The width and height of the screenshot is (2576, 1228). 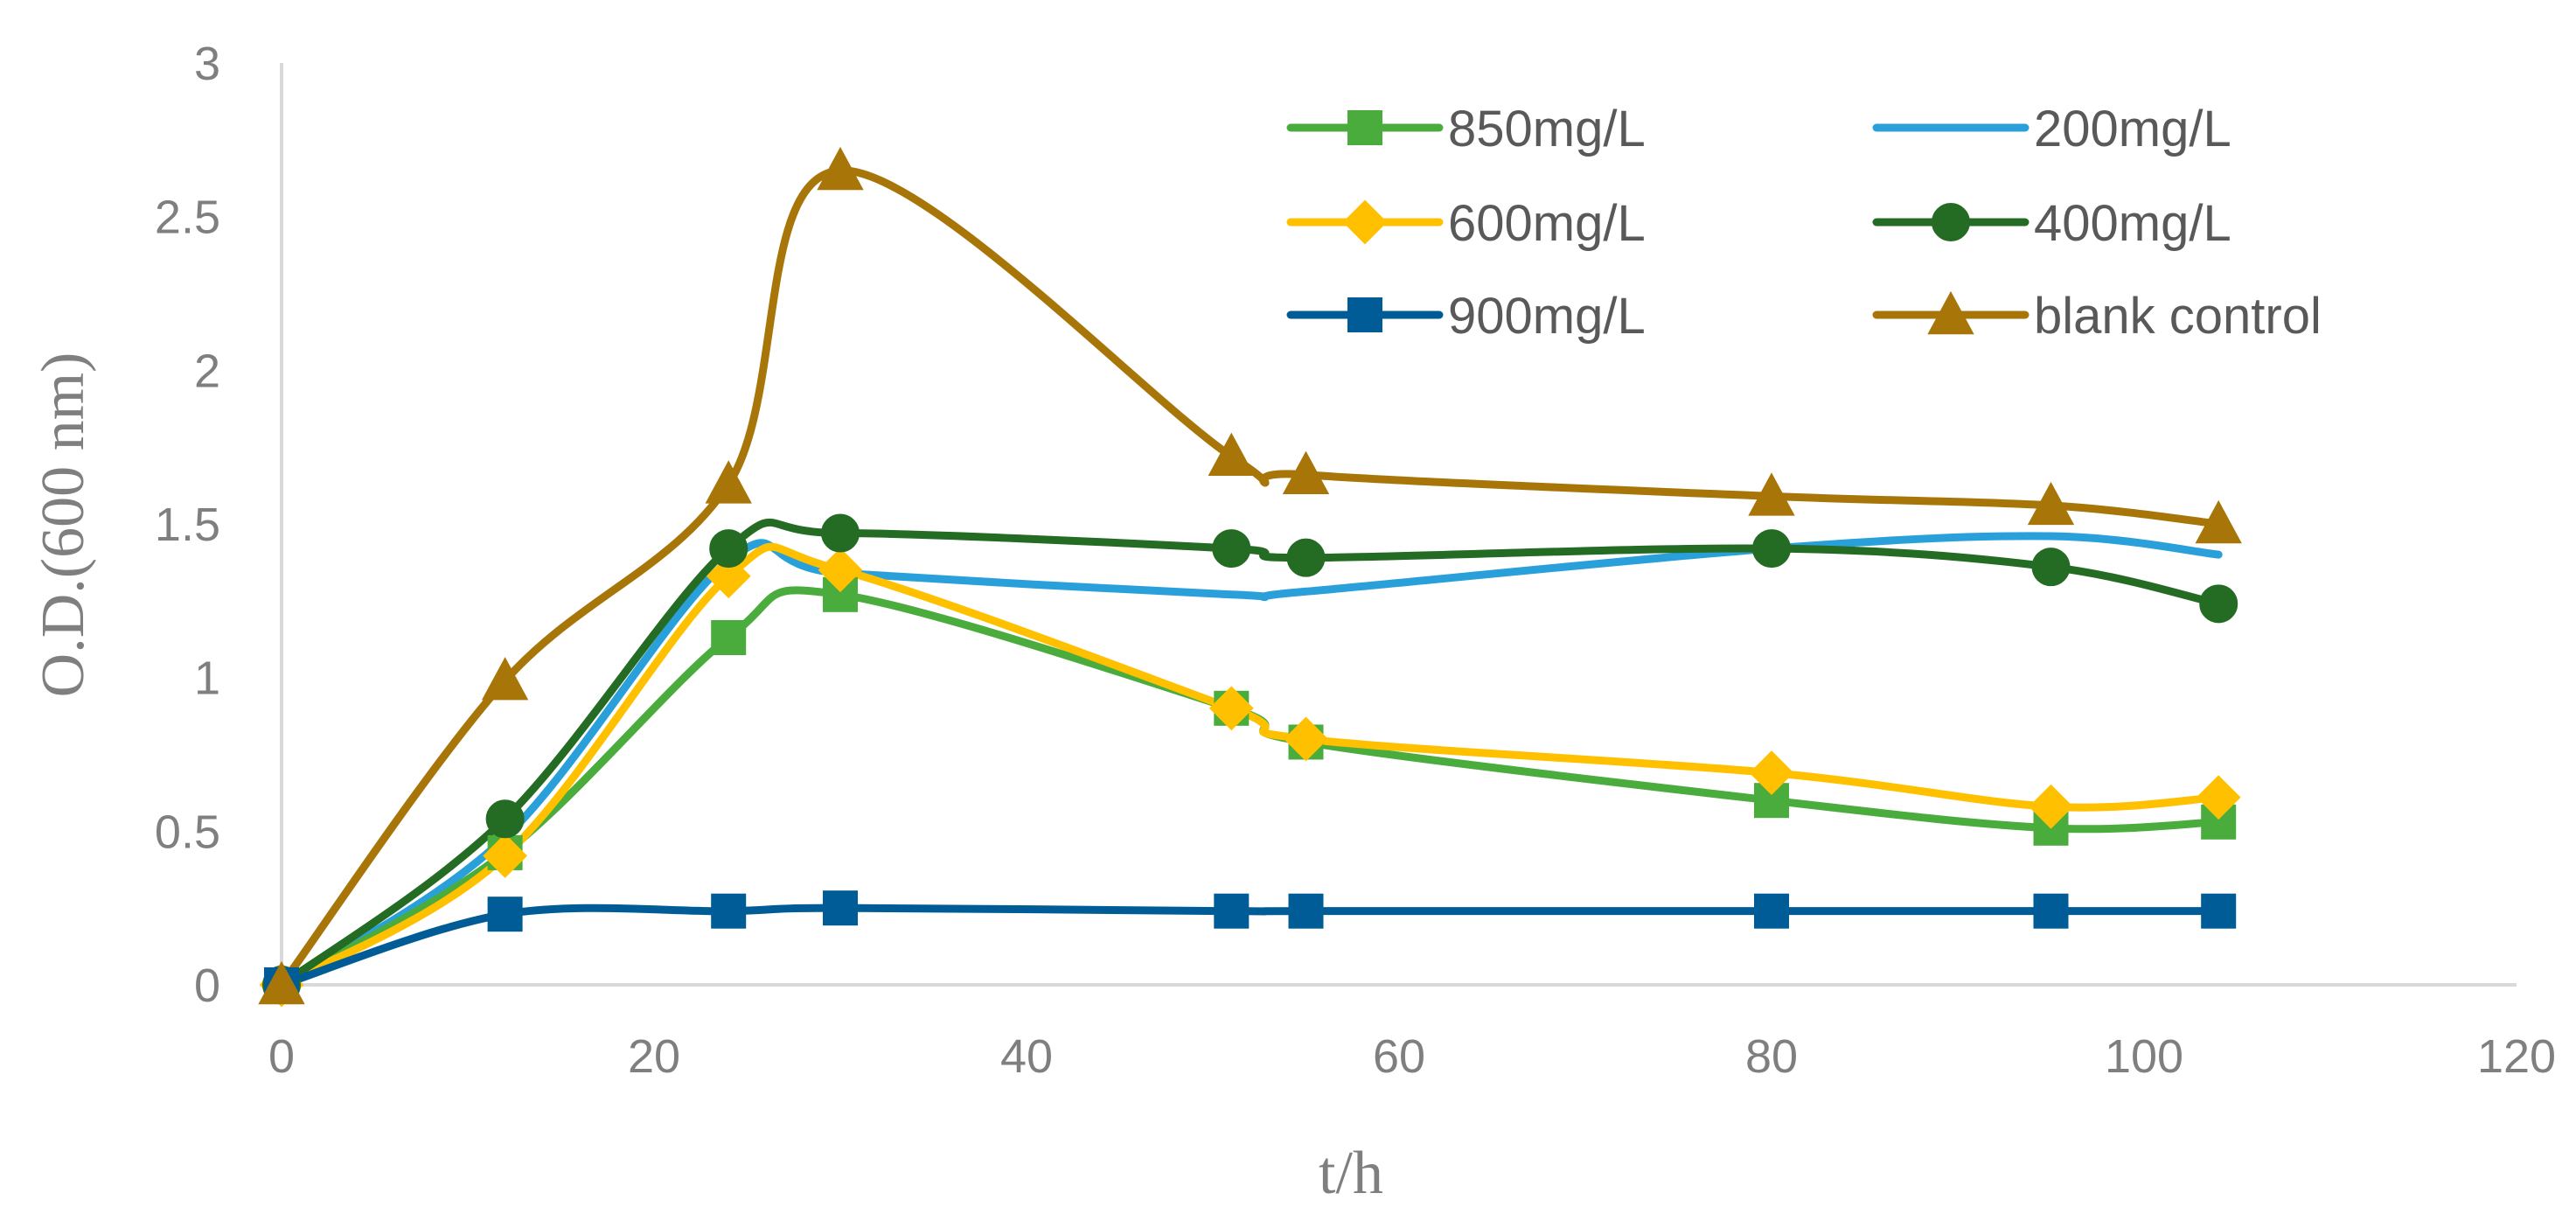 What do you see at coordinates (1250, 946) in the screenshot?
I see `series-line-900mg-l` at bounding box center [1250, 946].